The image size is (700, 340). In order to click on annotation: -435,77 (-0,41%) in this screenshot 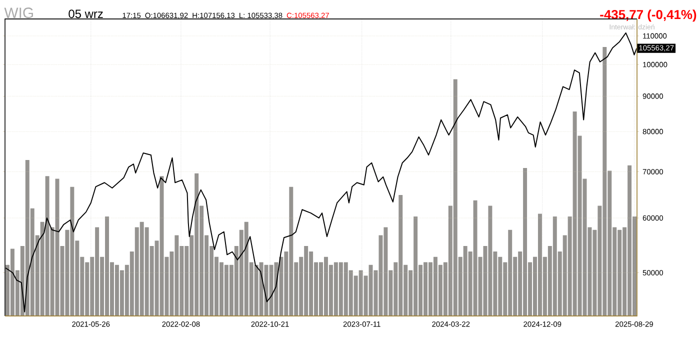, I will do `click(648, 16)`.